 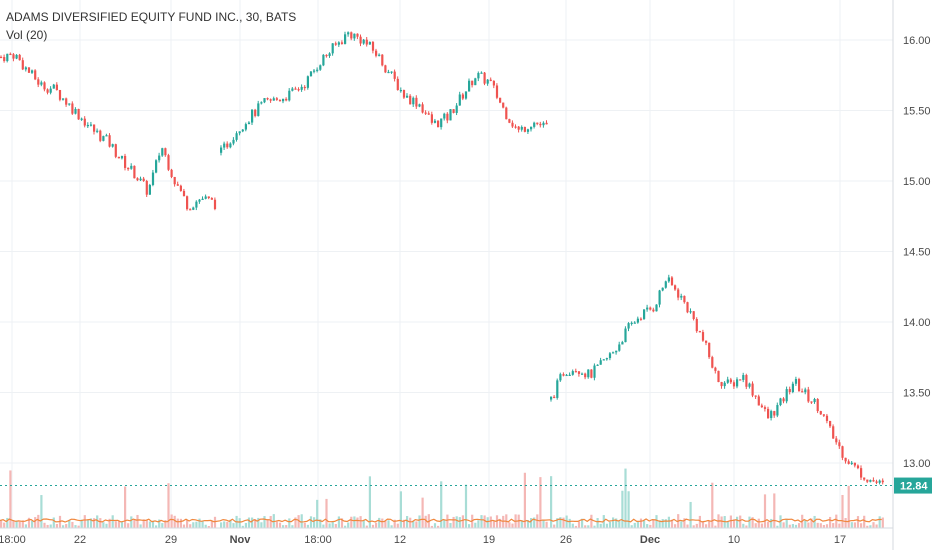 I want to click on volume-ma-line, so click(x=441, y=520).